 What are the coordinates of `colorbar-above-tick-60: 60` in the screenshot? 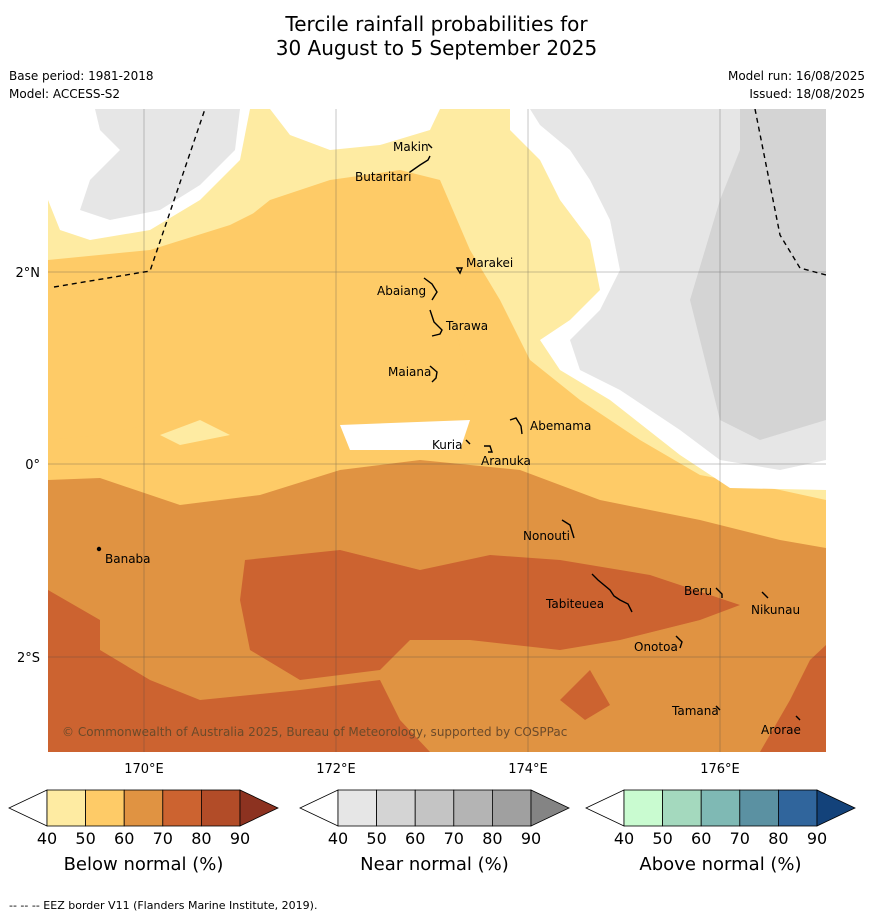 It's located at (701, 838).